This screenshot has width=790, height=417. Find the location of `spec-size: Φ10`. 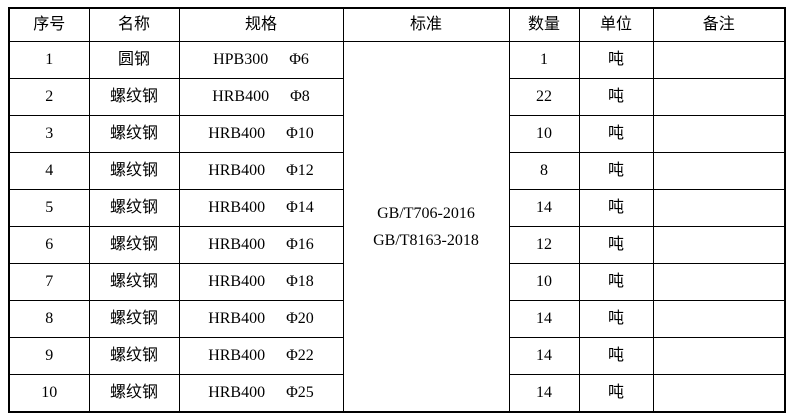

spec-size: Φ10 is located at coordinates (300, 134).